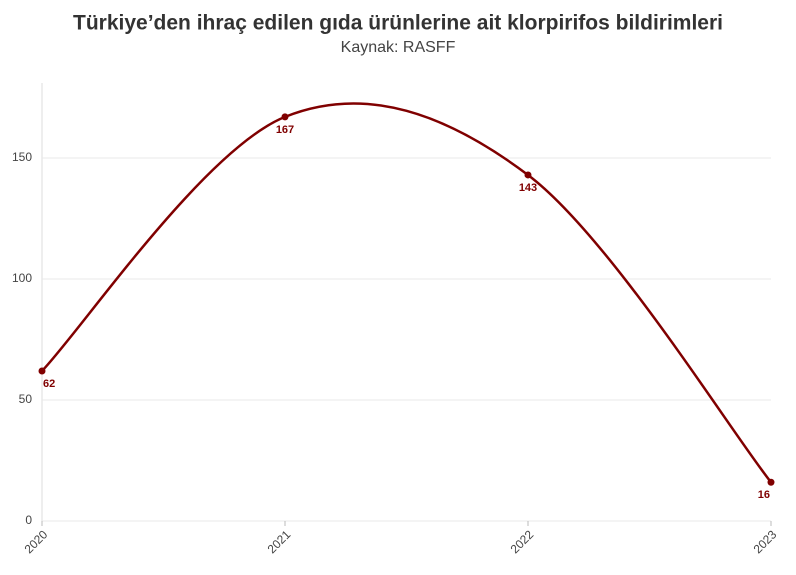 The width and height of the screenshot is (796, 575). Describe the element at coordinates (22, 157) in the screenshot. I see `y-tick-label: 150` at that location.